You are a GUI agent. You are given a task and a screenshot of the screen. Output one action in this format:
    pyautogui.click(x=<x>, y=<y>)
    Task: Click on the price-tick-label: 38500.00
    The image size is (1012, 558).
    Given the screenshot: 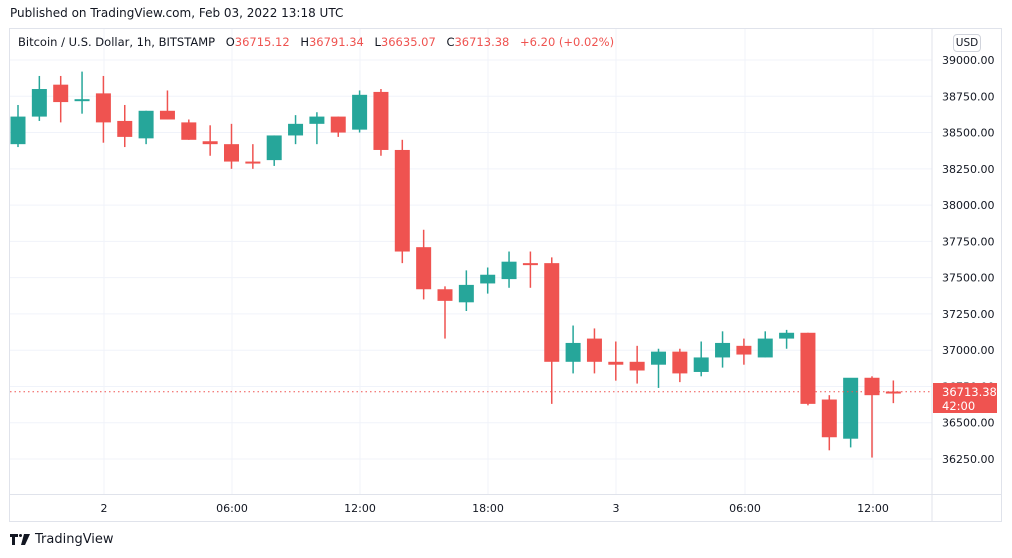 What is the action you would take?
    pyautogui.click(x=968, y=133)
    